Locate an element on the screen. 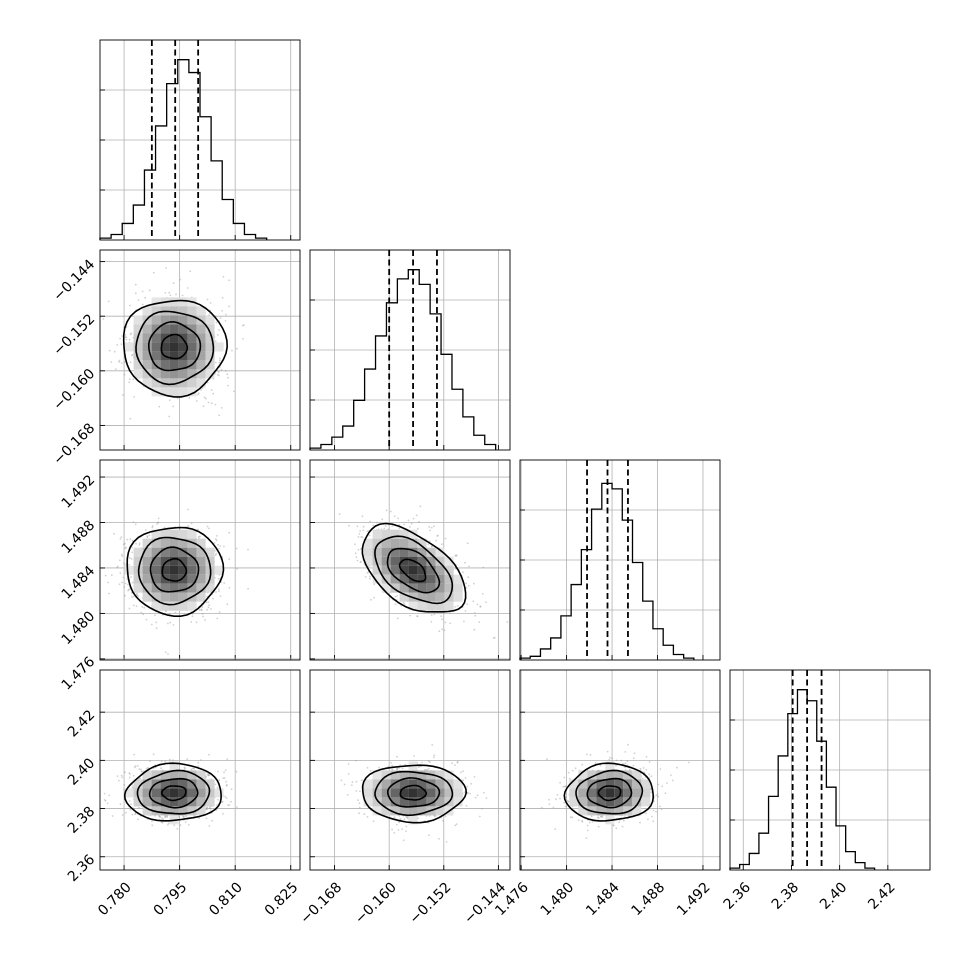  y-axis-labels-1: −0.168 −0.160 −0.152 −0.144 is located at coordinates (74, 363).